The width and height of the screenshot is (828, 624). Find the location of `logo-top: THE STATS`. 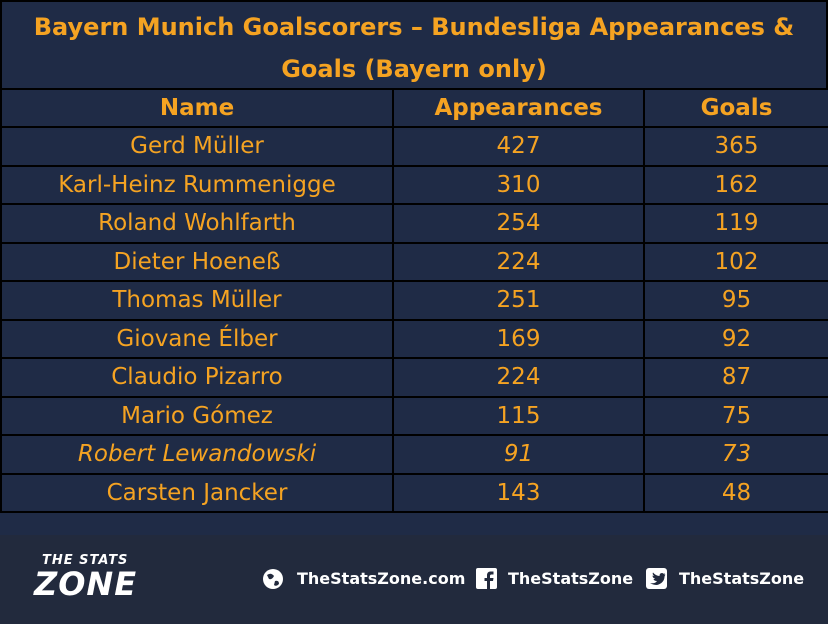

logo-top: THE STATS is located at coordinates (85, 560).